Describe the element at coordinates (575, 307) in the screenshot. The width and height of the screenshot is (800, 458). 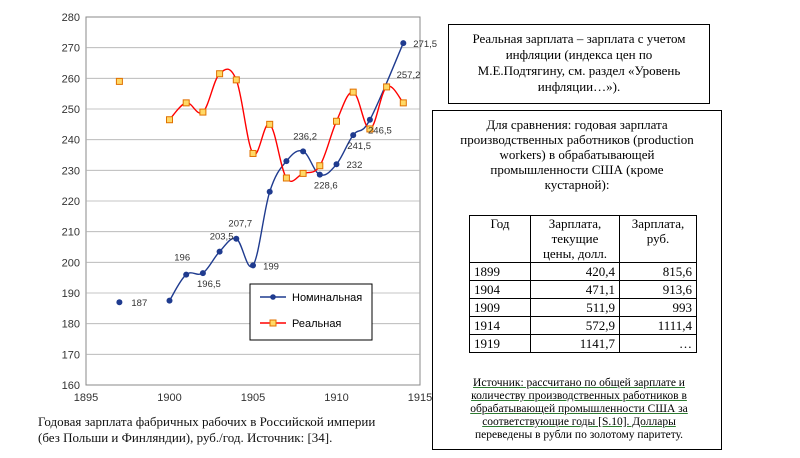
I see `cell-usd: 511,9` at that location.